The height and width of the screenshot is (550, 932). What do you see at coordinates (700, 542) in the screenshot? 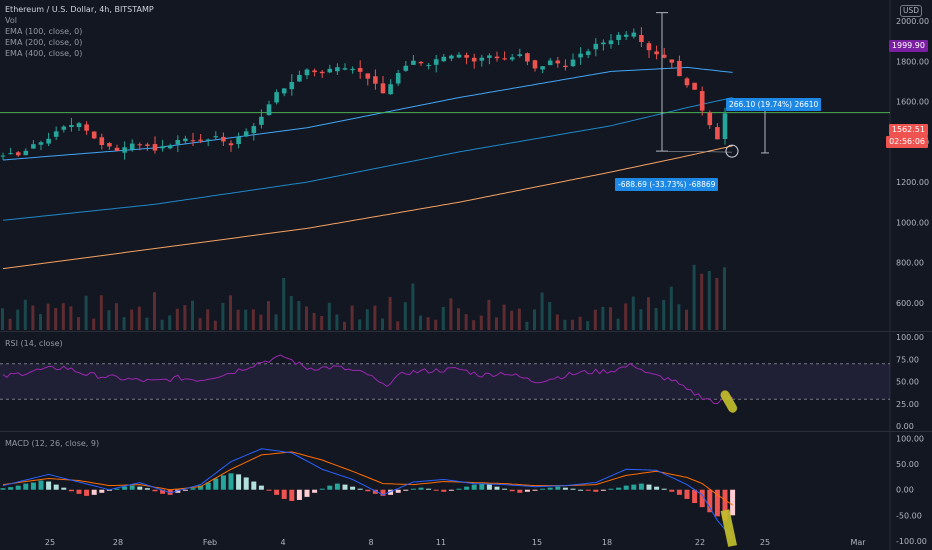
I see `time-axis-tick: 22` at bounding box center [700, 542].